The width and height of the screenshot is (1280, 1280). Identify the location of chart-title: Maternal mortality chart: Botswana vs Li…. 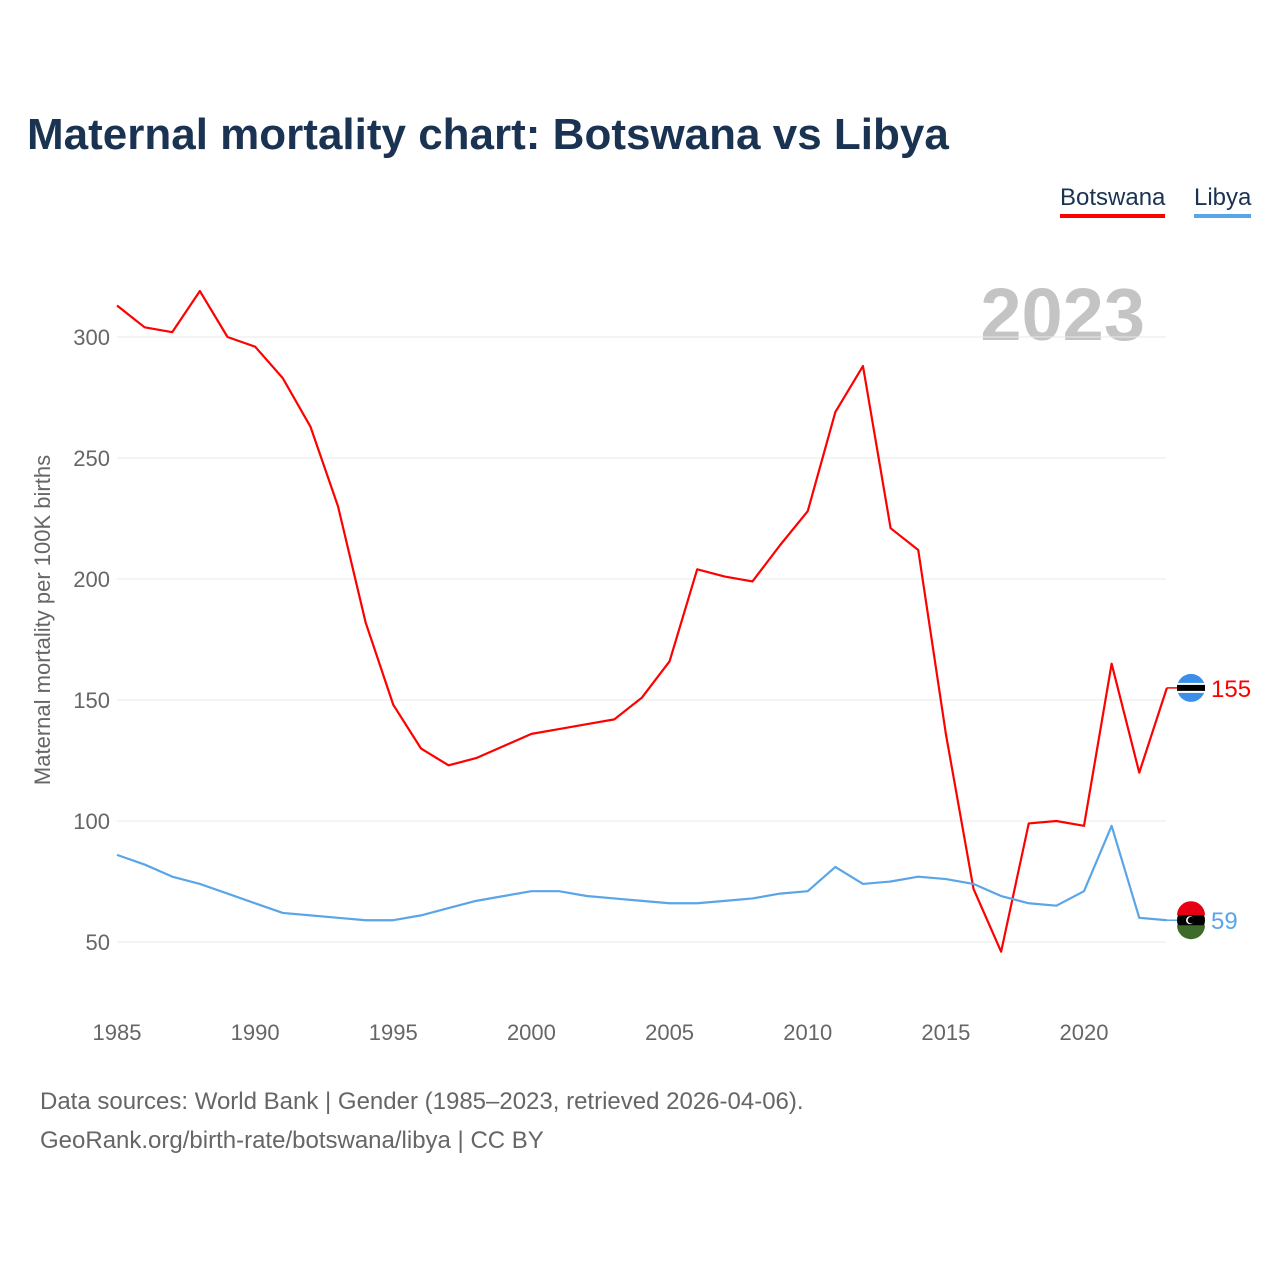
(488, 134).